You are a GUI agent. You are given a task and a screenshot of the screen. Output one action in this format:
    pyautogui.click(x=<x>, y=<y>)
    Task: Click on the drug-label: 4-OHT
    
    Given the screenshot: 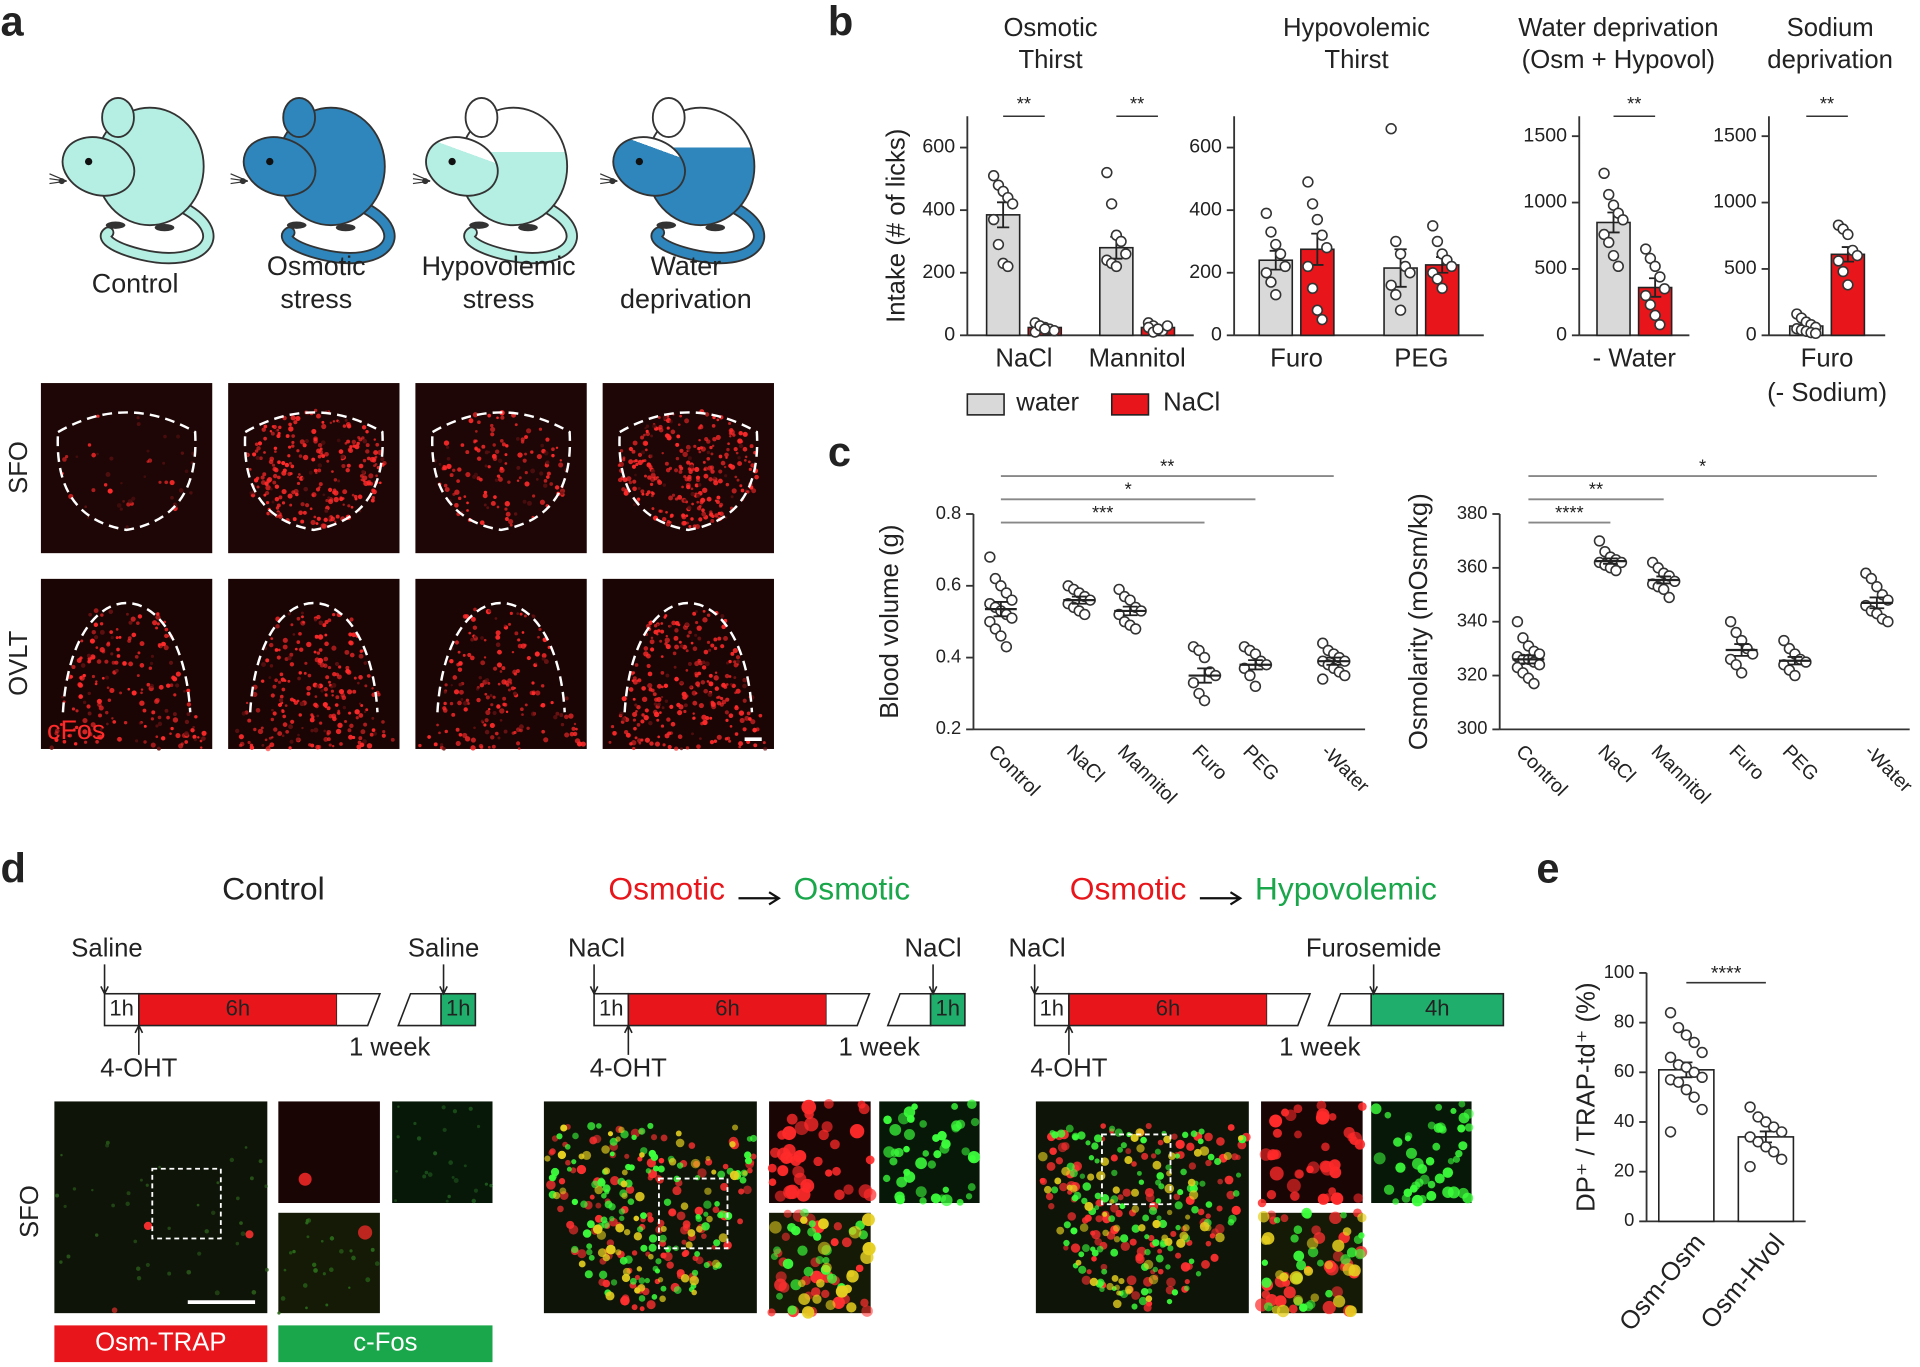 What is the action you would take?
    pyautogui.click(x=138, y=1068)
    